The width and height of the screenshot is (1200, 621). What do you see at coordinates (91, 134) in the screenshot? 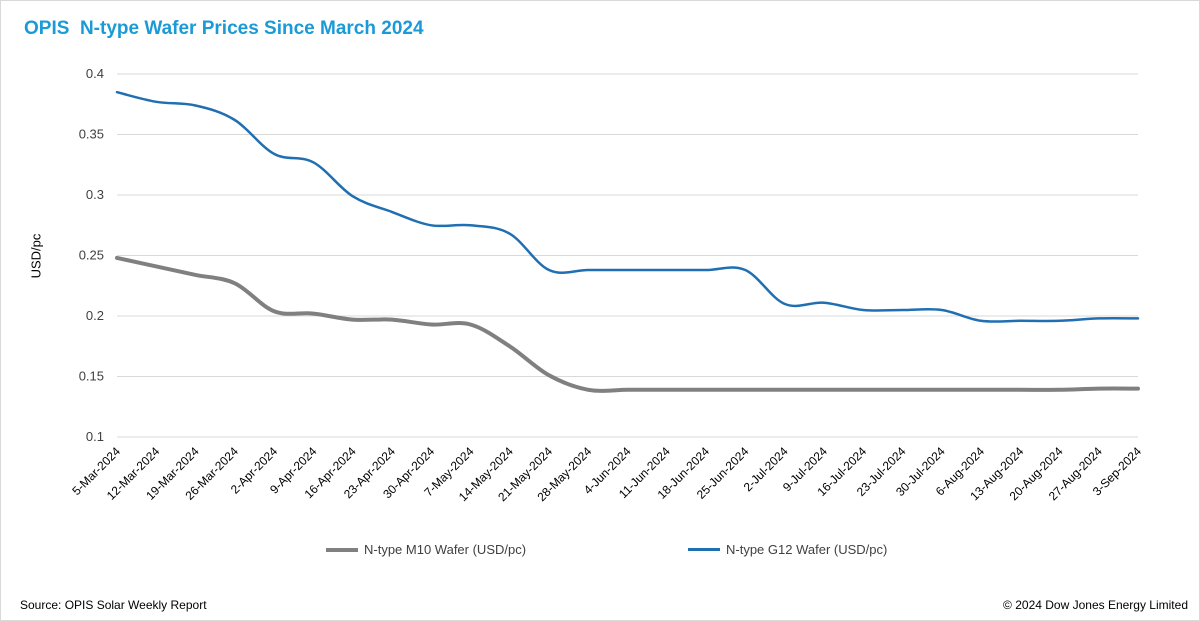
I see `y-tick-label: 0.35` at bounding box center [91, 134].